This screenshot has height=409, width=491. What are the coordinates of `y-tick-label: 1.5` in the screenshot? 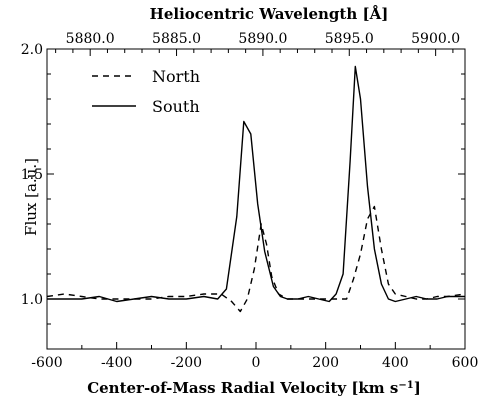 It's located at (32, 175).